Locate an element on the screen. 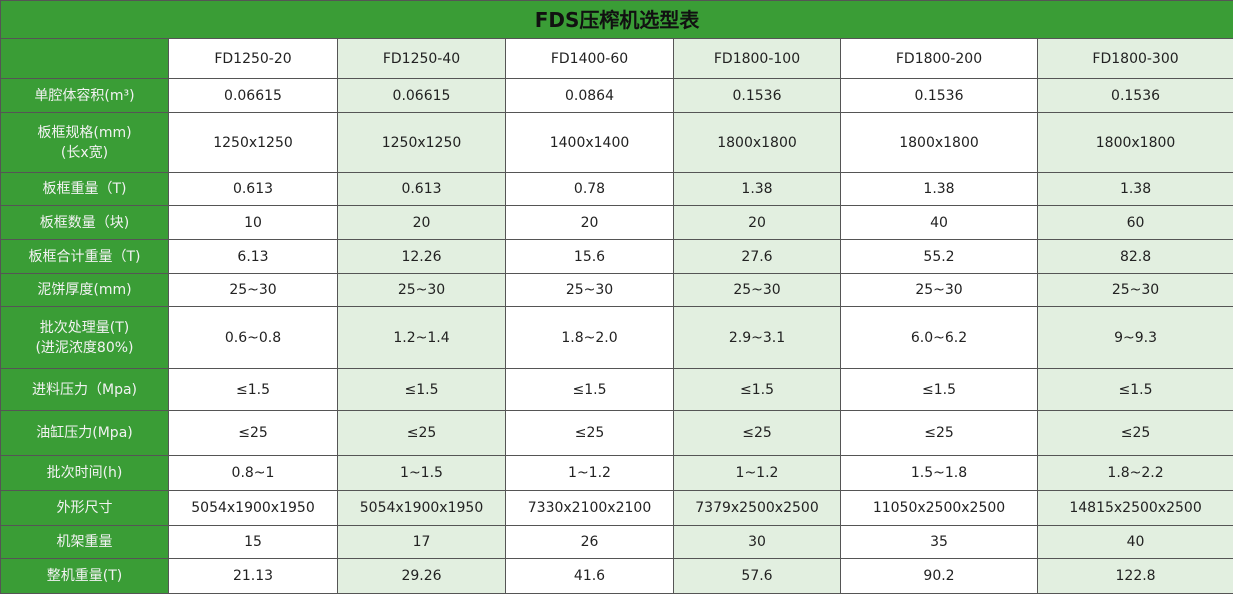  table-cell: 9~9.3 is located at coordinates (1134, 337).